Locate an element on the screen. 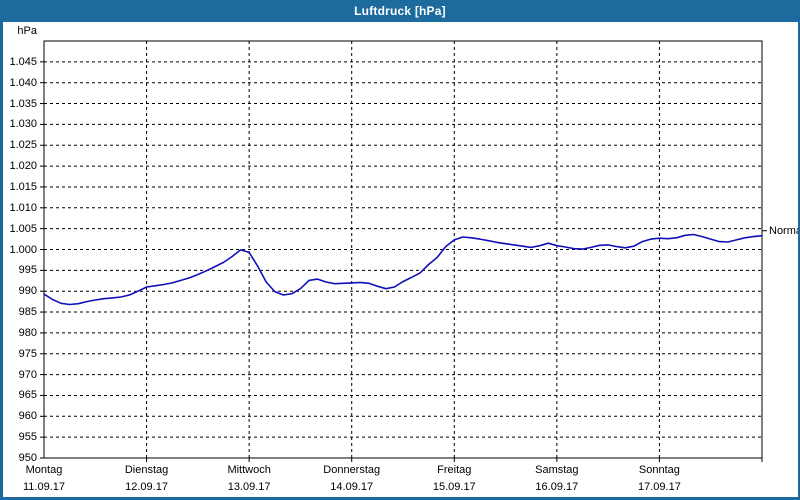 The image size is (800, 500). y-tick-label: 975 is located at coordinates (27, 353).